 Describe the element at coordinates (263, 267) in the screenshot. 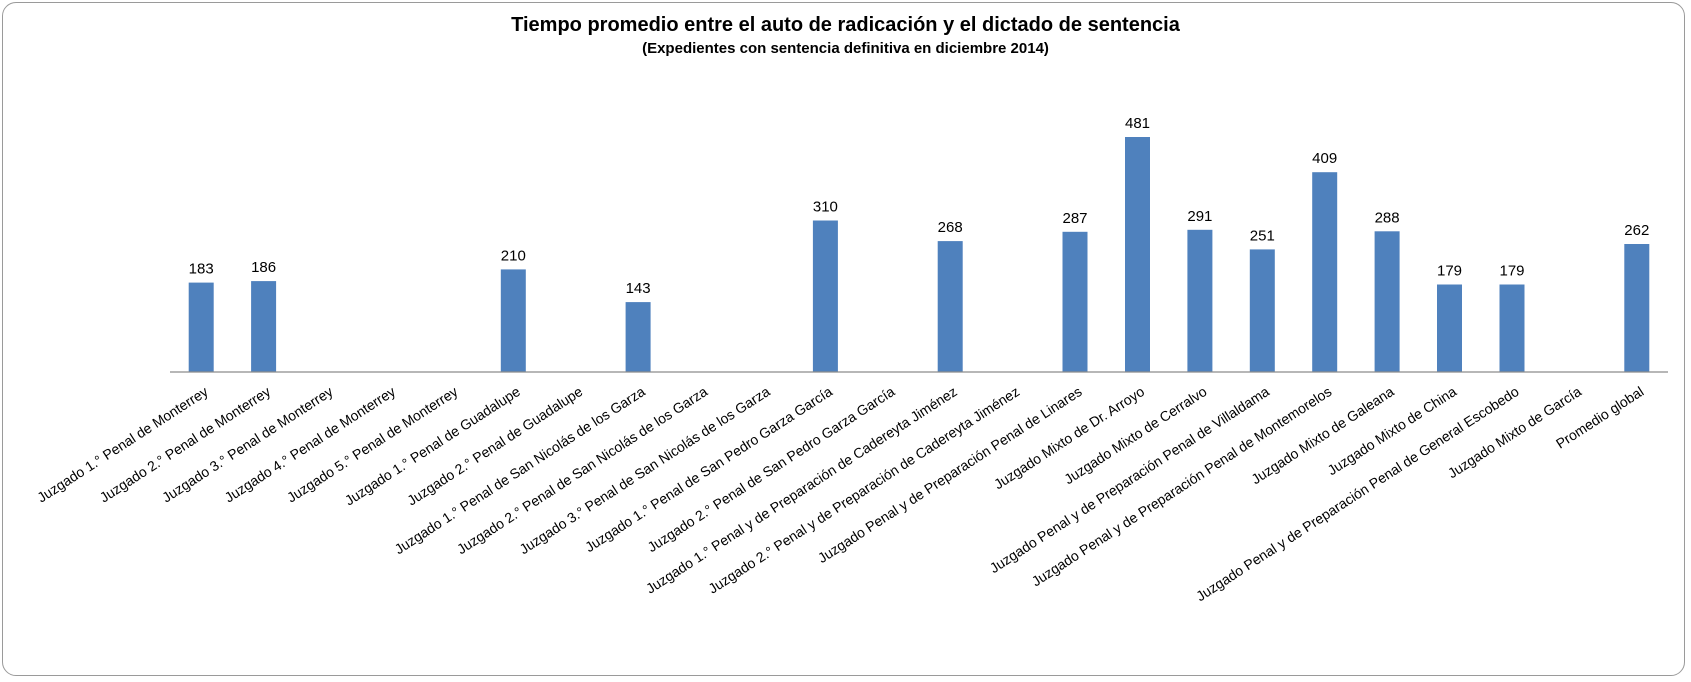

I see `value-label-2: 186` at that location.